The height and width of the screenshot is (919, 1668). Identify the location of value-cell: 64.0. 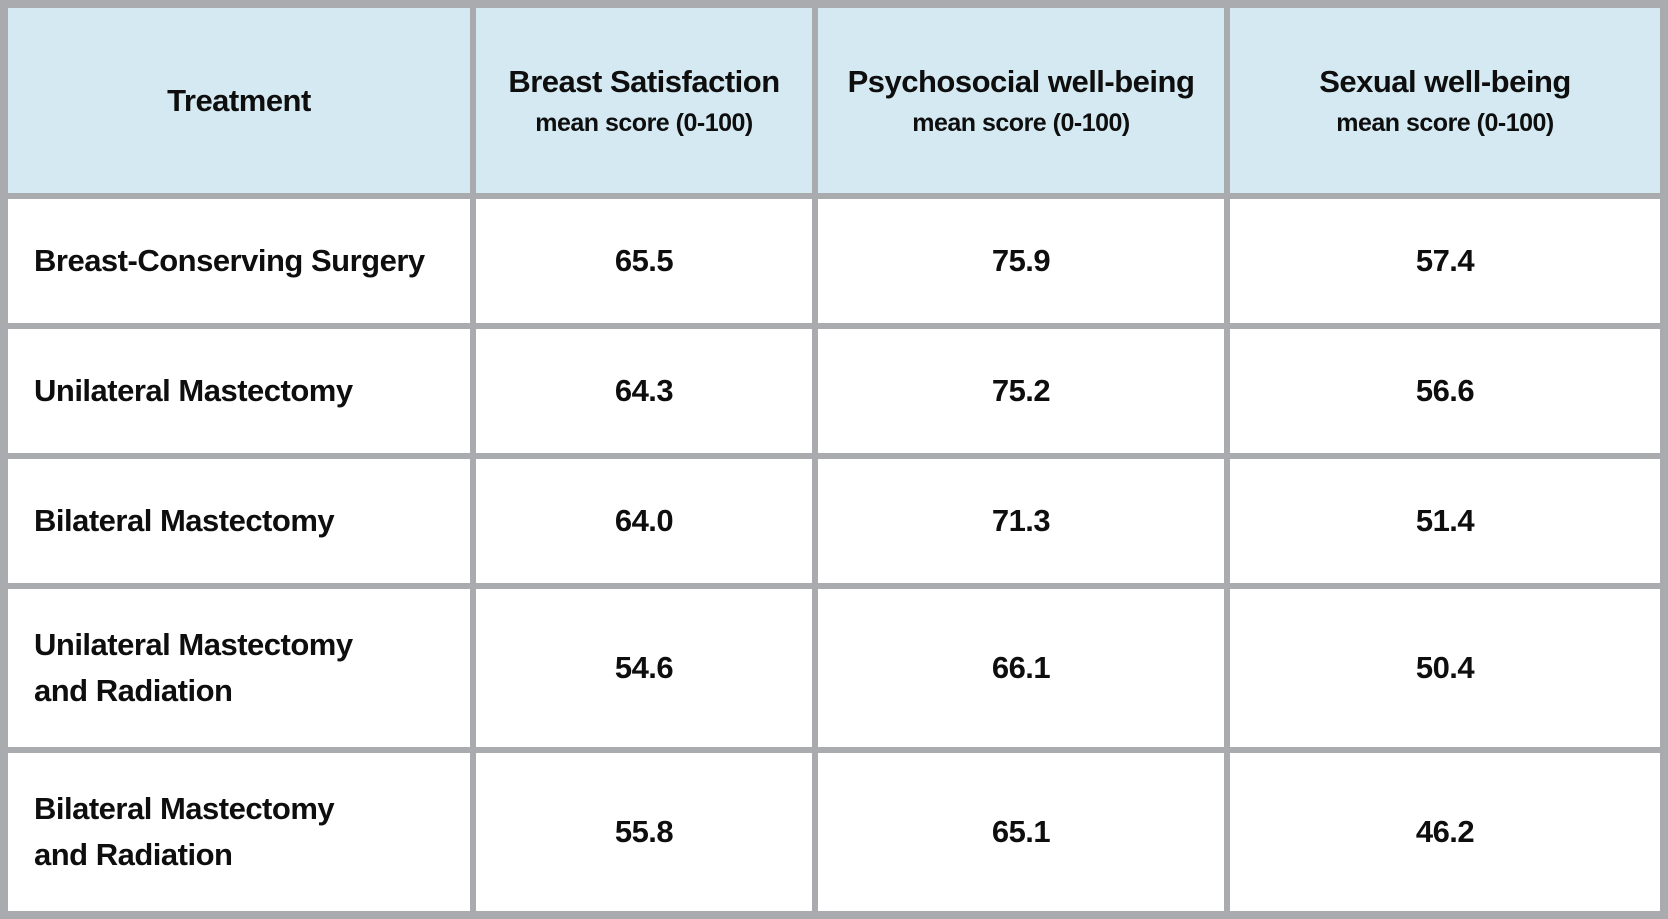
(644, 521).